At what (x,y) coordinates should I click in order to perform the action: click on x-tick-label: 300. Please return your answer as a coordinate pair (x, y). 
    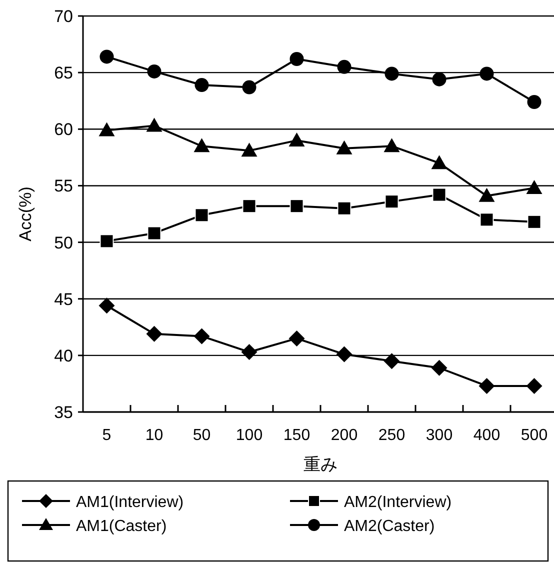
    Looking at the image, I should click on (439, 435).